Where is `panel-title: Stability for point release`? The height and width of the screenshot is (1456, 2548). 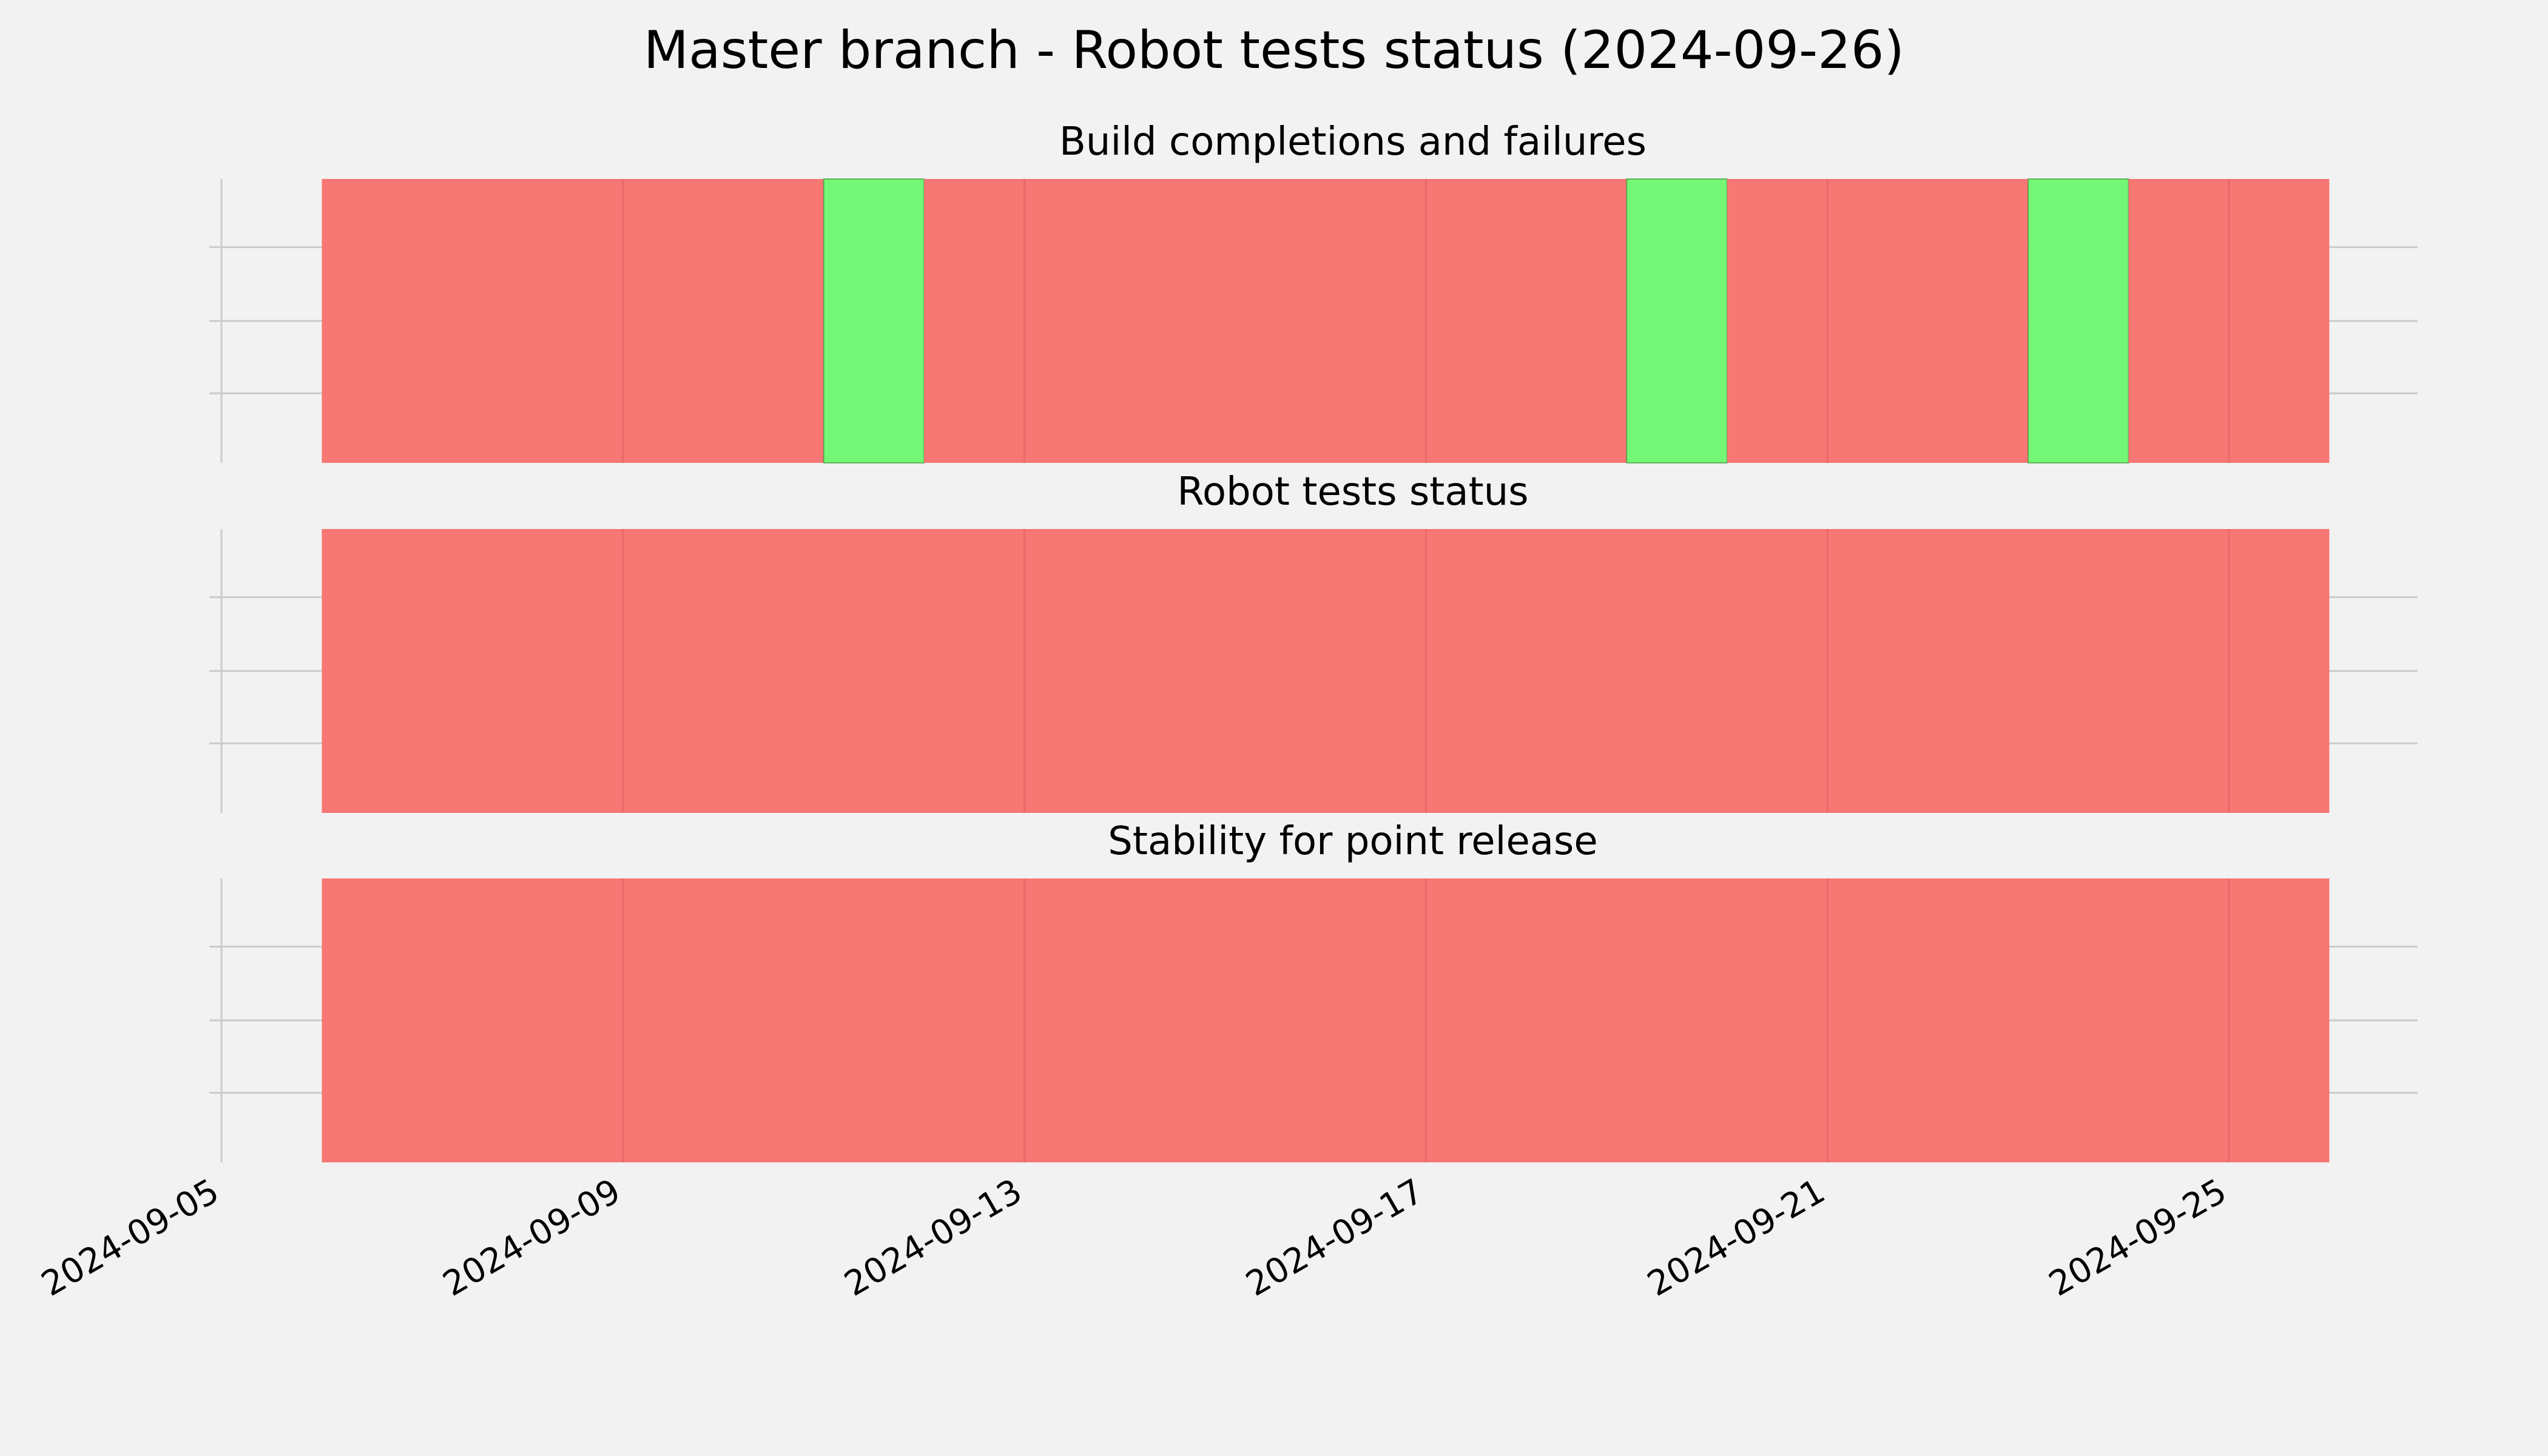
panel-title: Stability for point release is located at coordinates (1353, 841).